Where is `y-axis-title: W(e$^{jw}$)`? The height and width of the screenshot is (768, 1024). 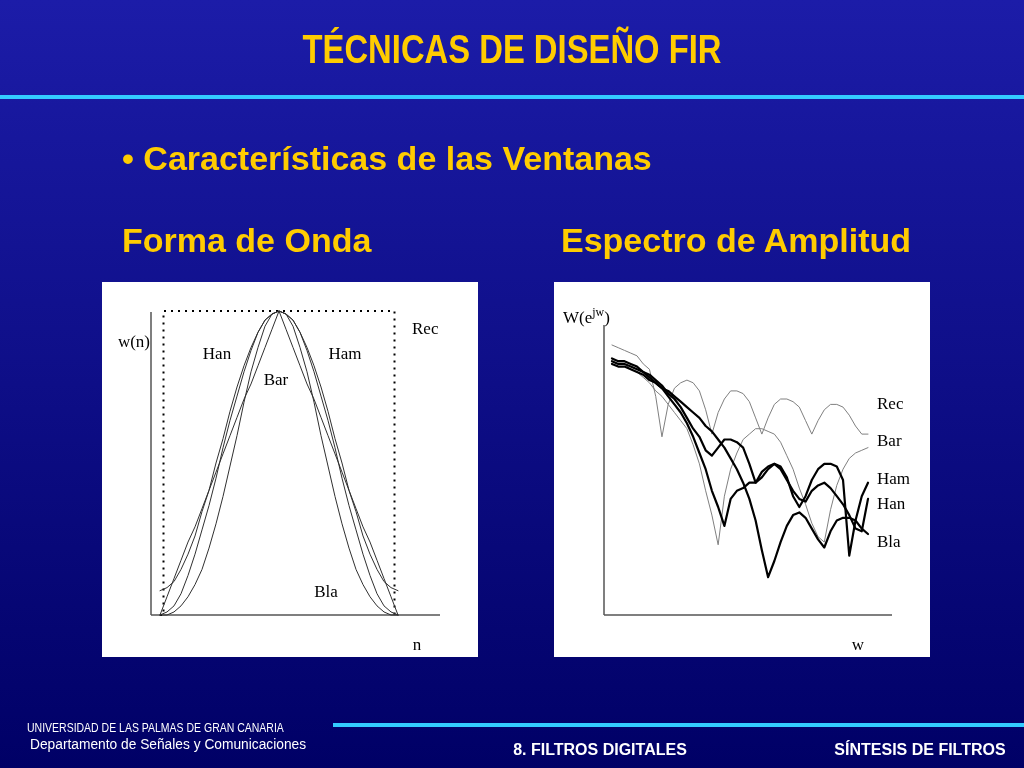
y-axis-title: W(e$^{jw}$) is located at coordinates (586, 316).